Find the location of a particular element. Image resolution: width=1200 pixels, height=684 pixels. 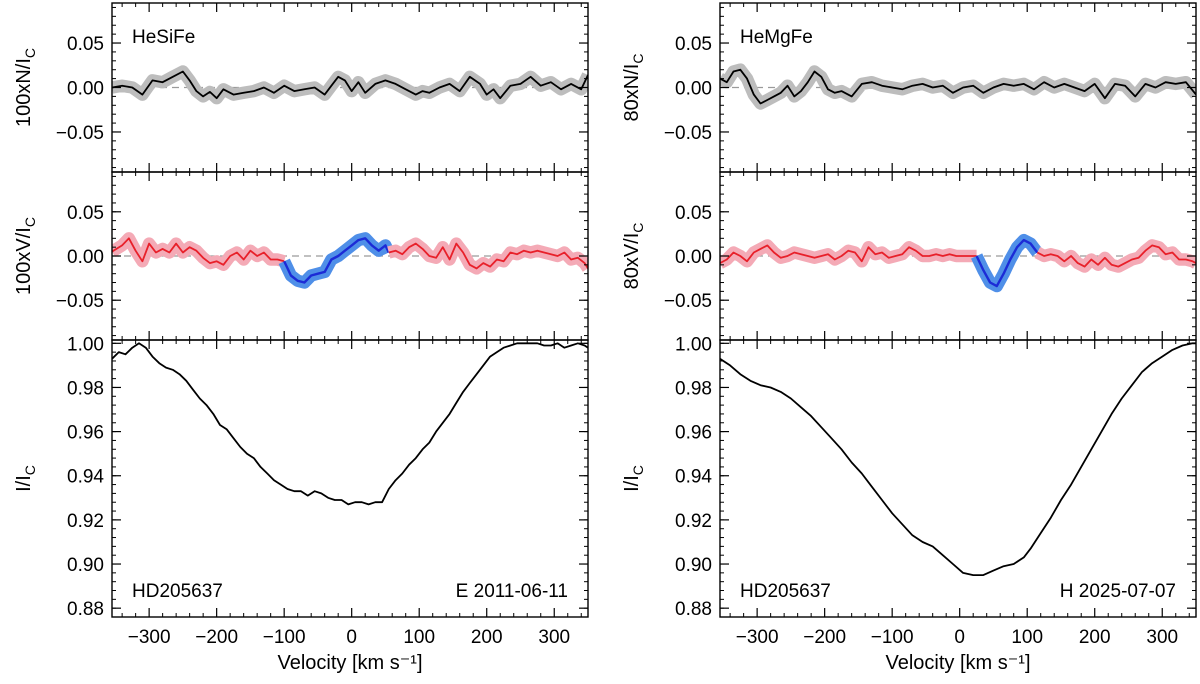

y-axis-label: 80xN/IC is located at coordinates (633, 88).